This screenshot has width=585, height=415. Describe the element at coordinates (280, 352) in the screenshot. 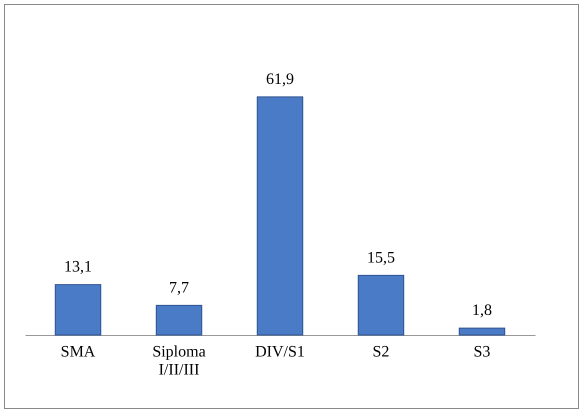

I see `x-tick-label: DIV/S1` at that location.